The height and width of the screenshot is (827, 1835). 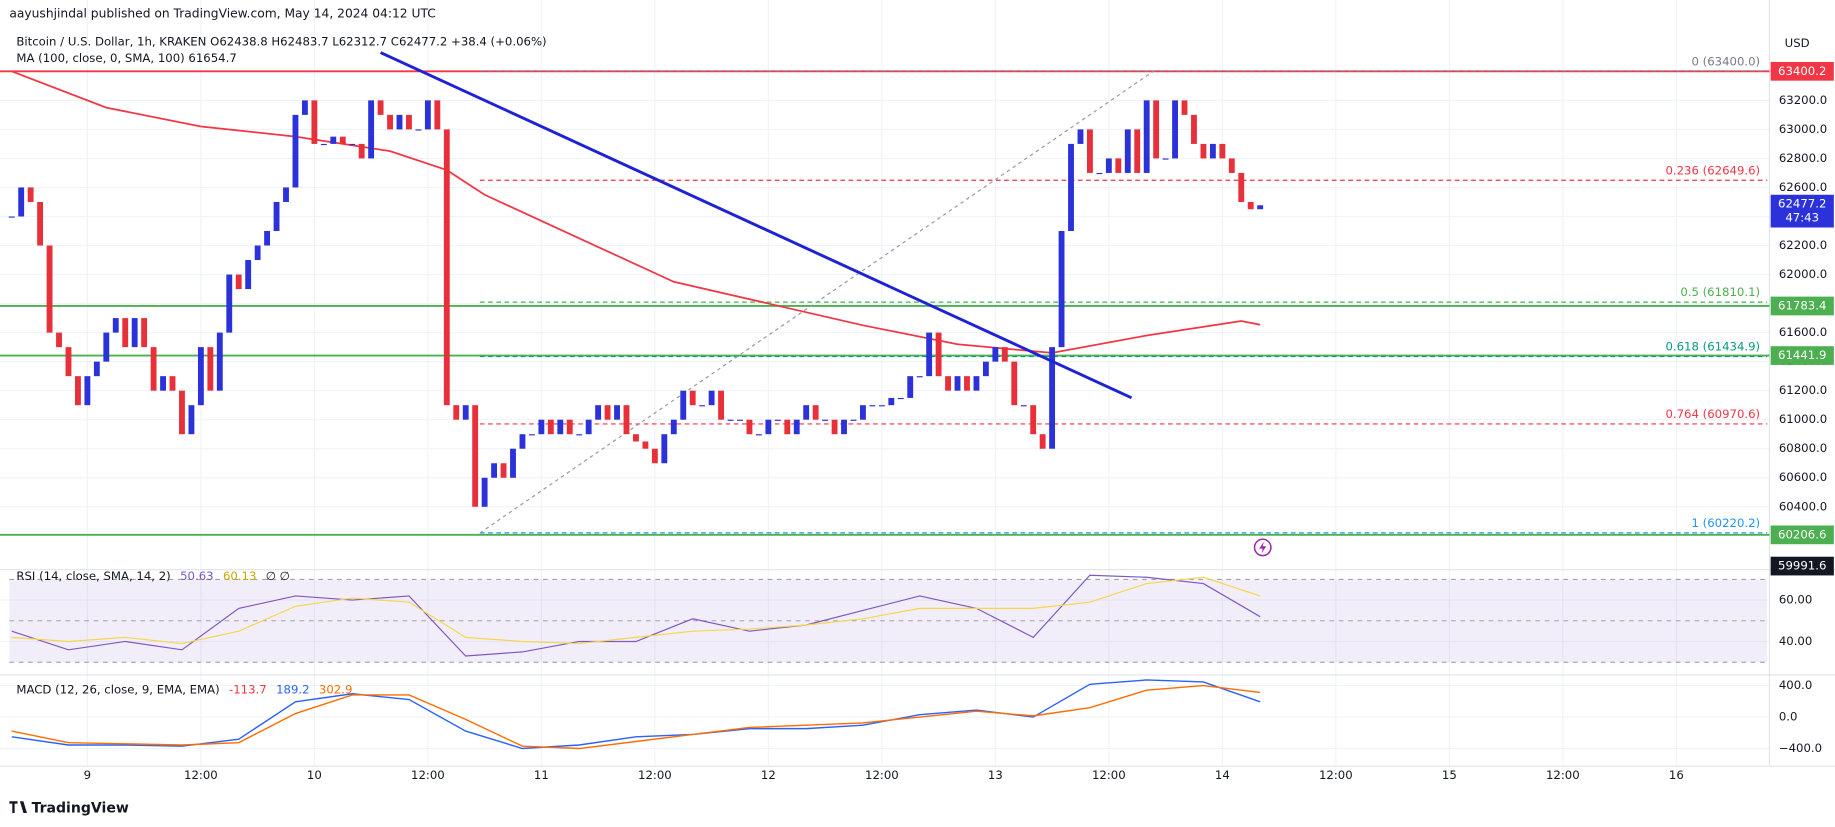 I want to click on currency: USD, so click(x=1797, y=43).